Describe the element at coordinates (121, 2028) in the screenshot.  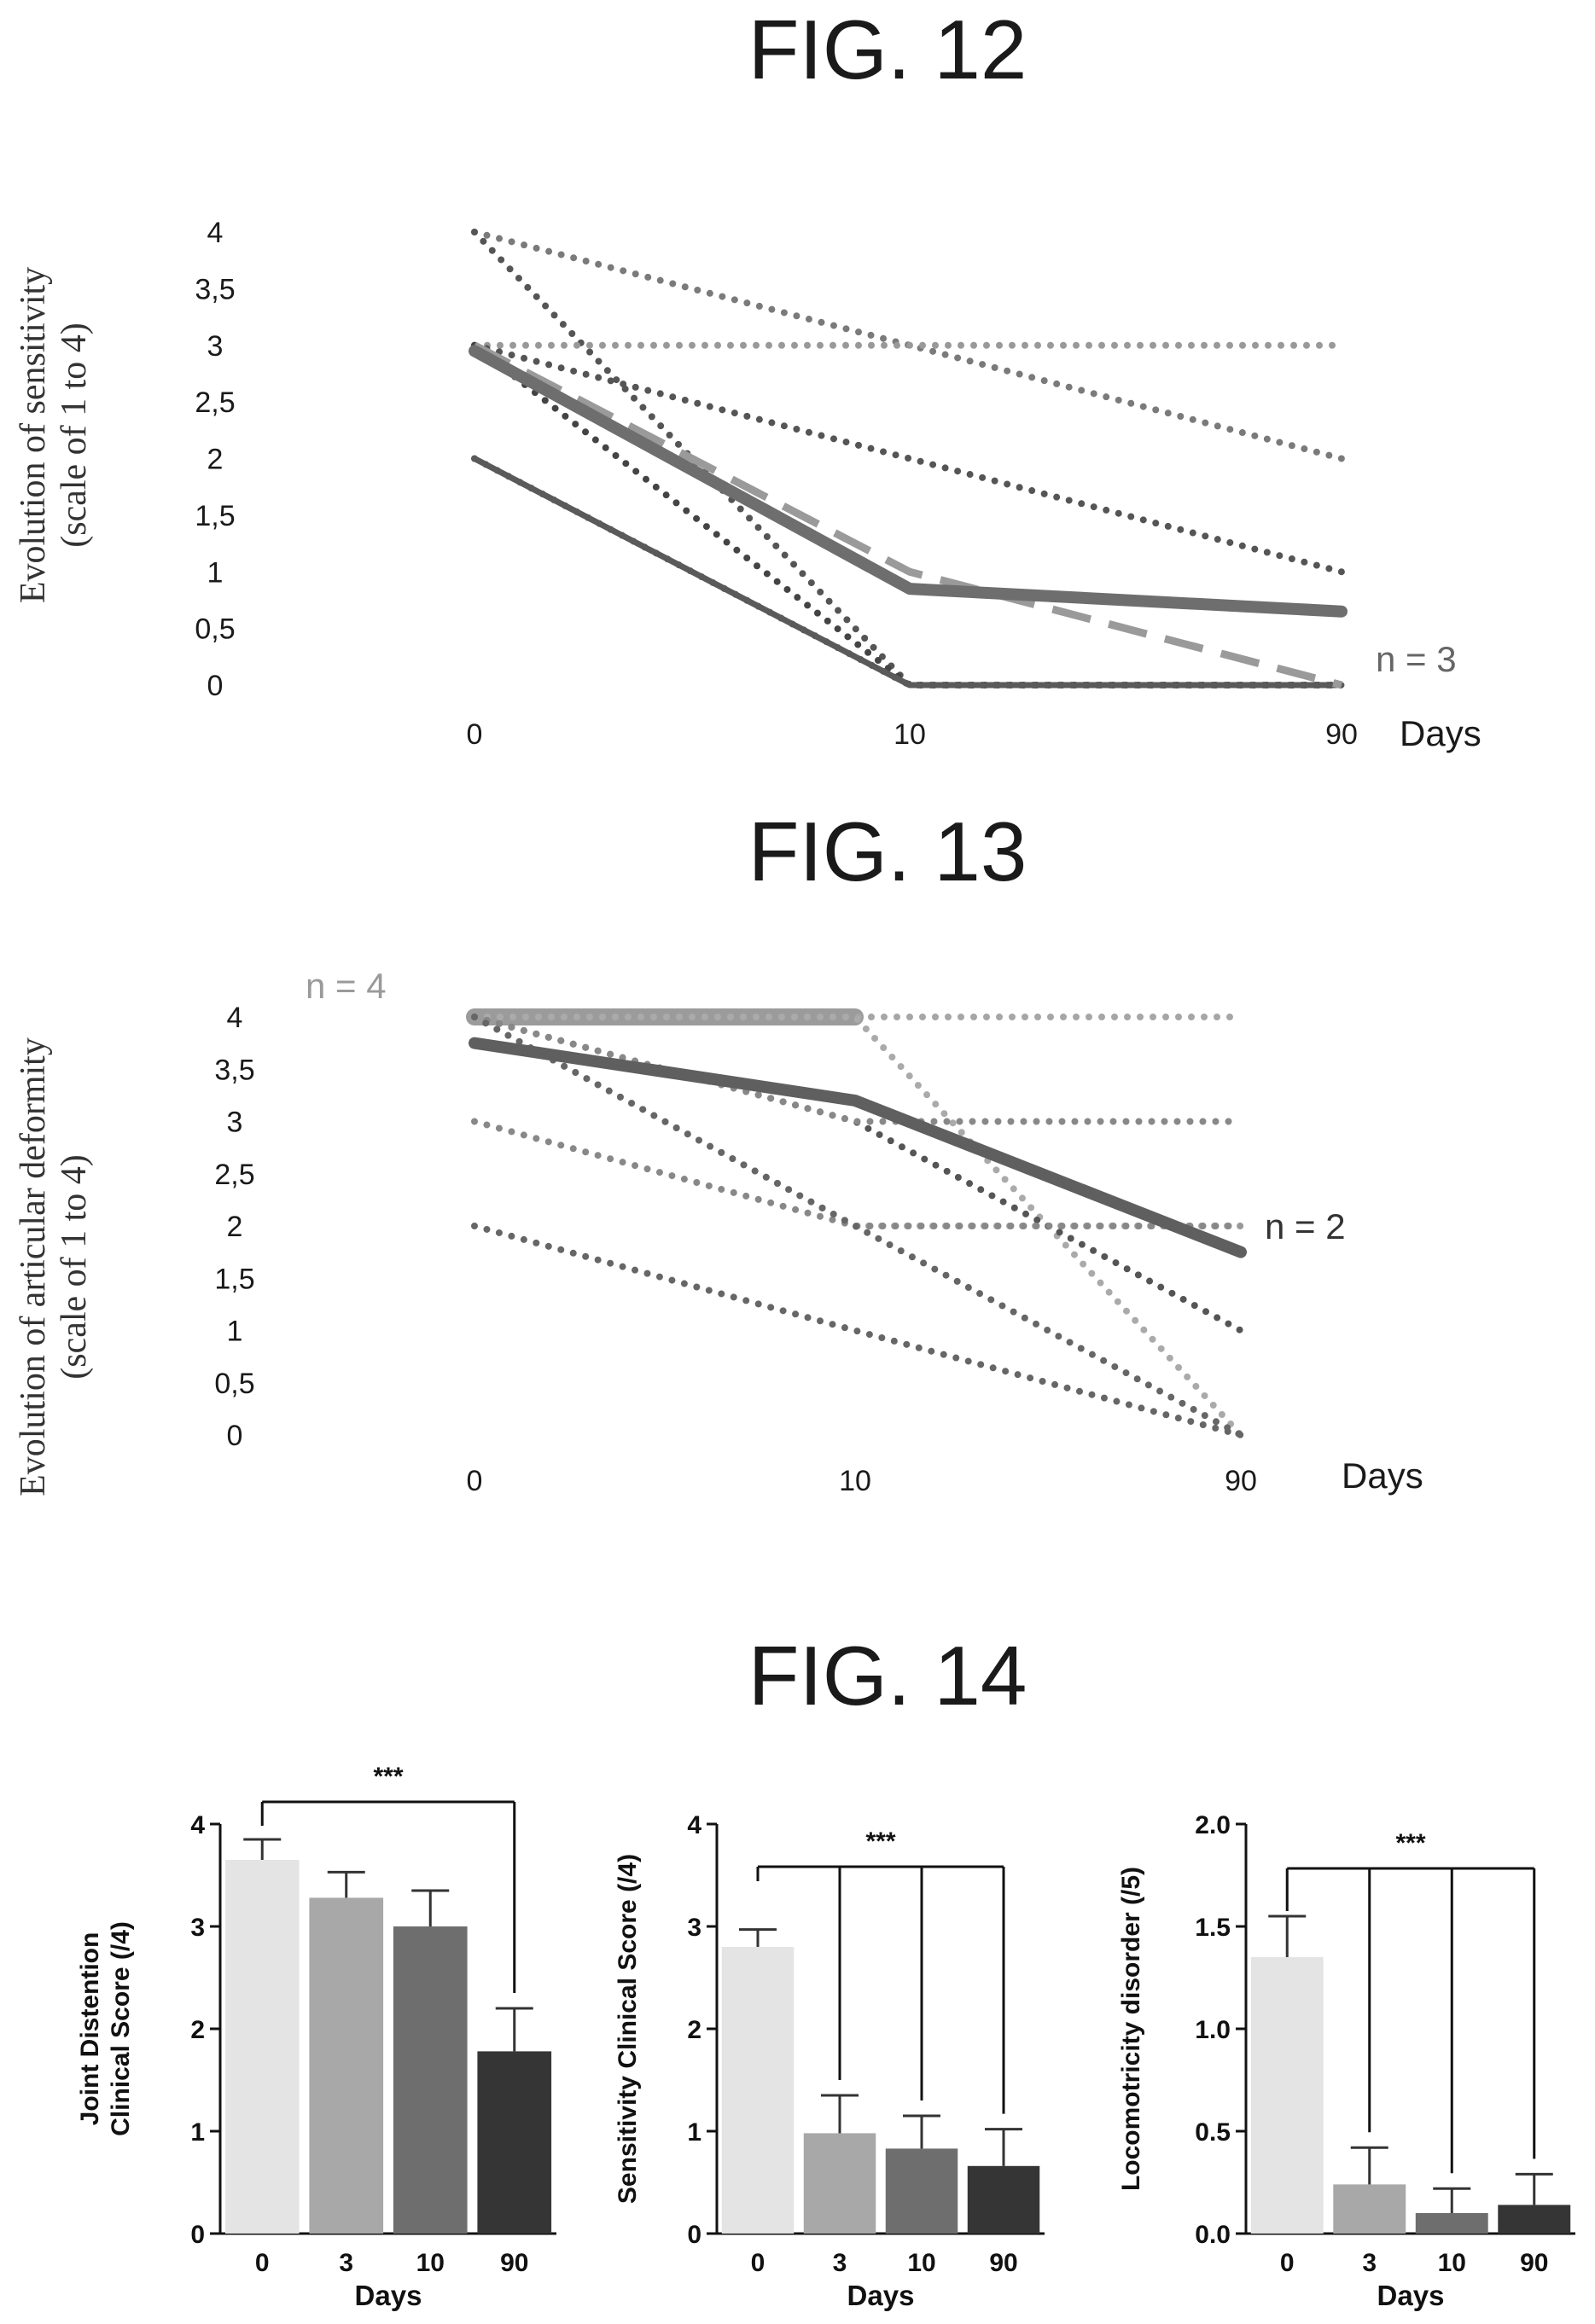
I see `y-axis-label: Clinical Score (/4)` at that location.